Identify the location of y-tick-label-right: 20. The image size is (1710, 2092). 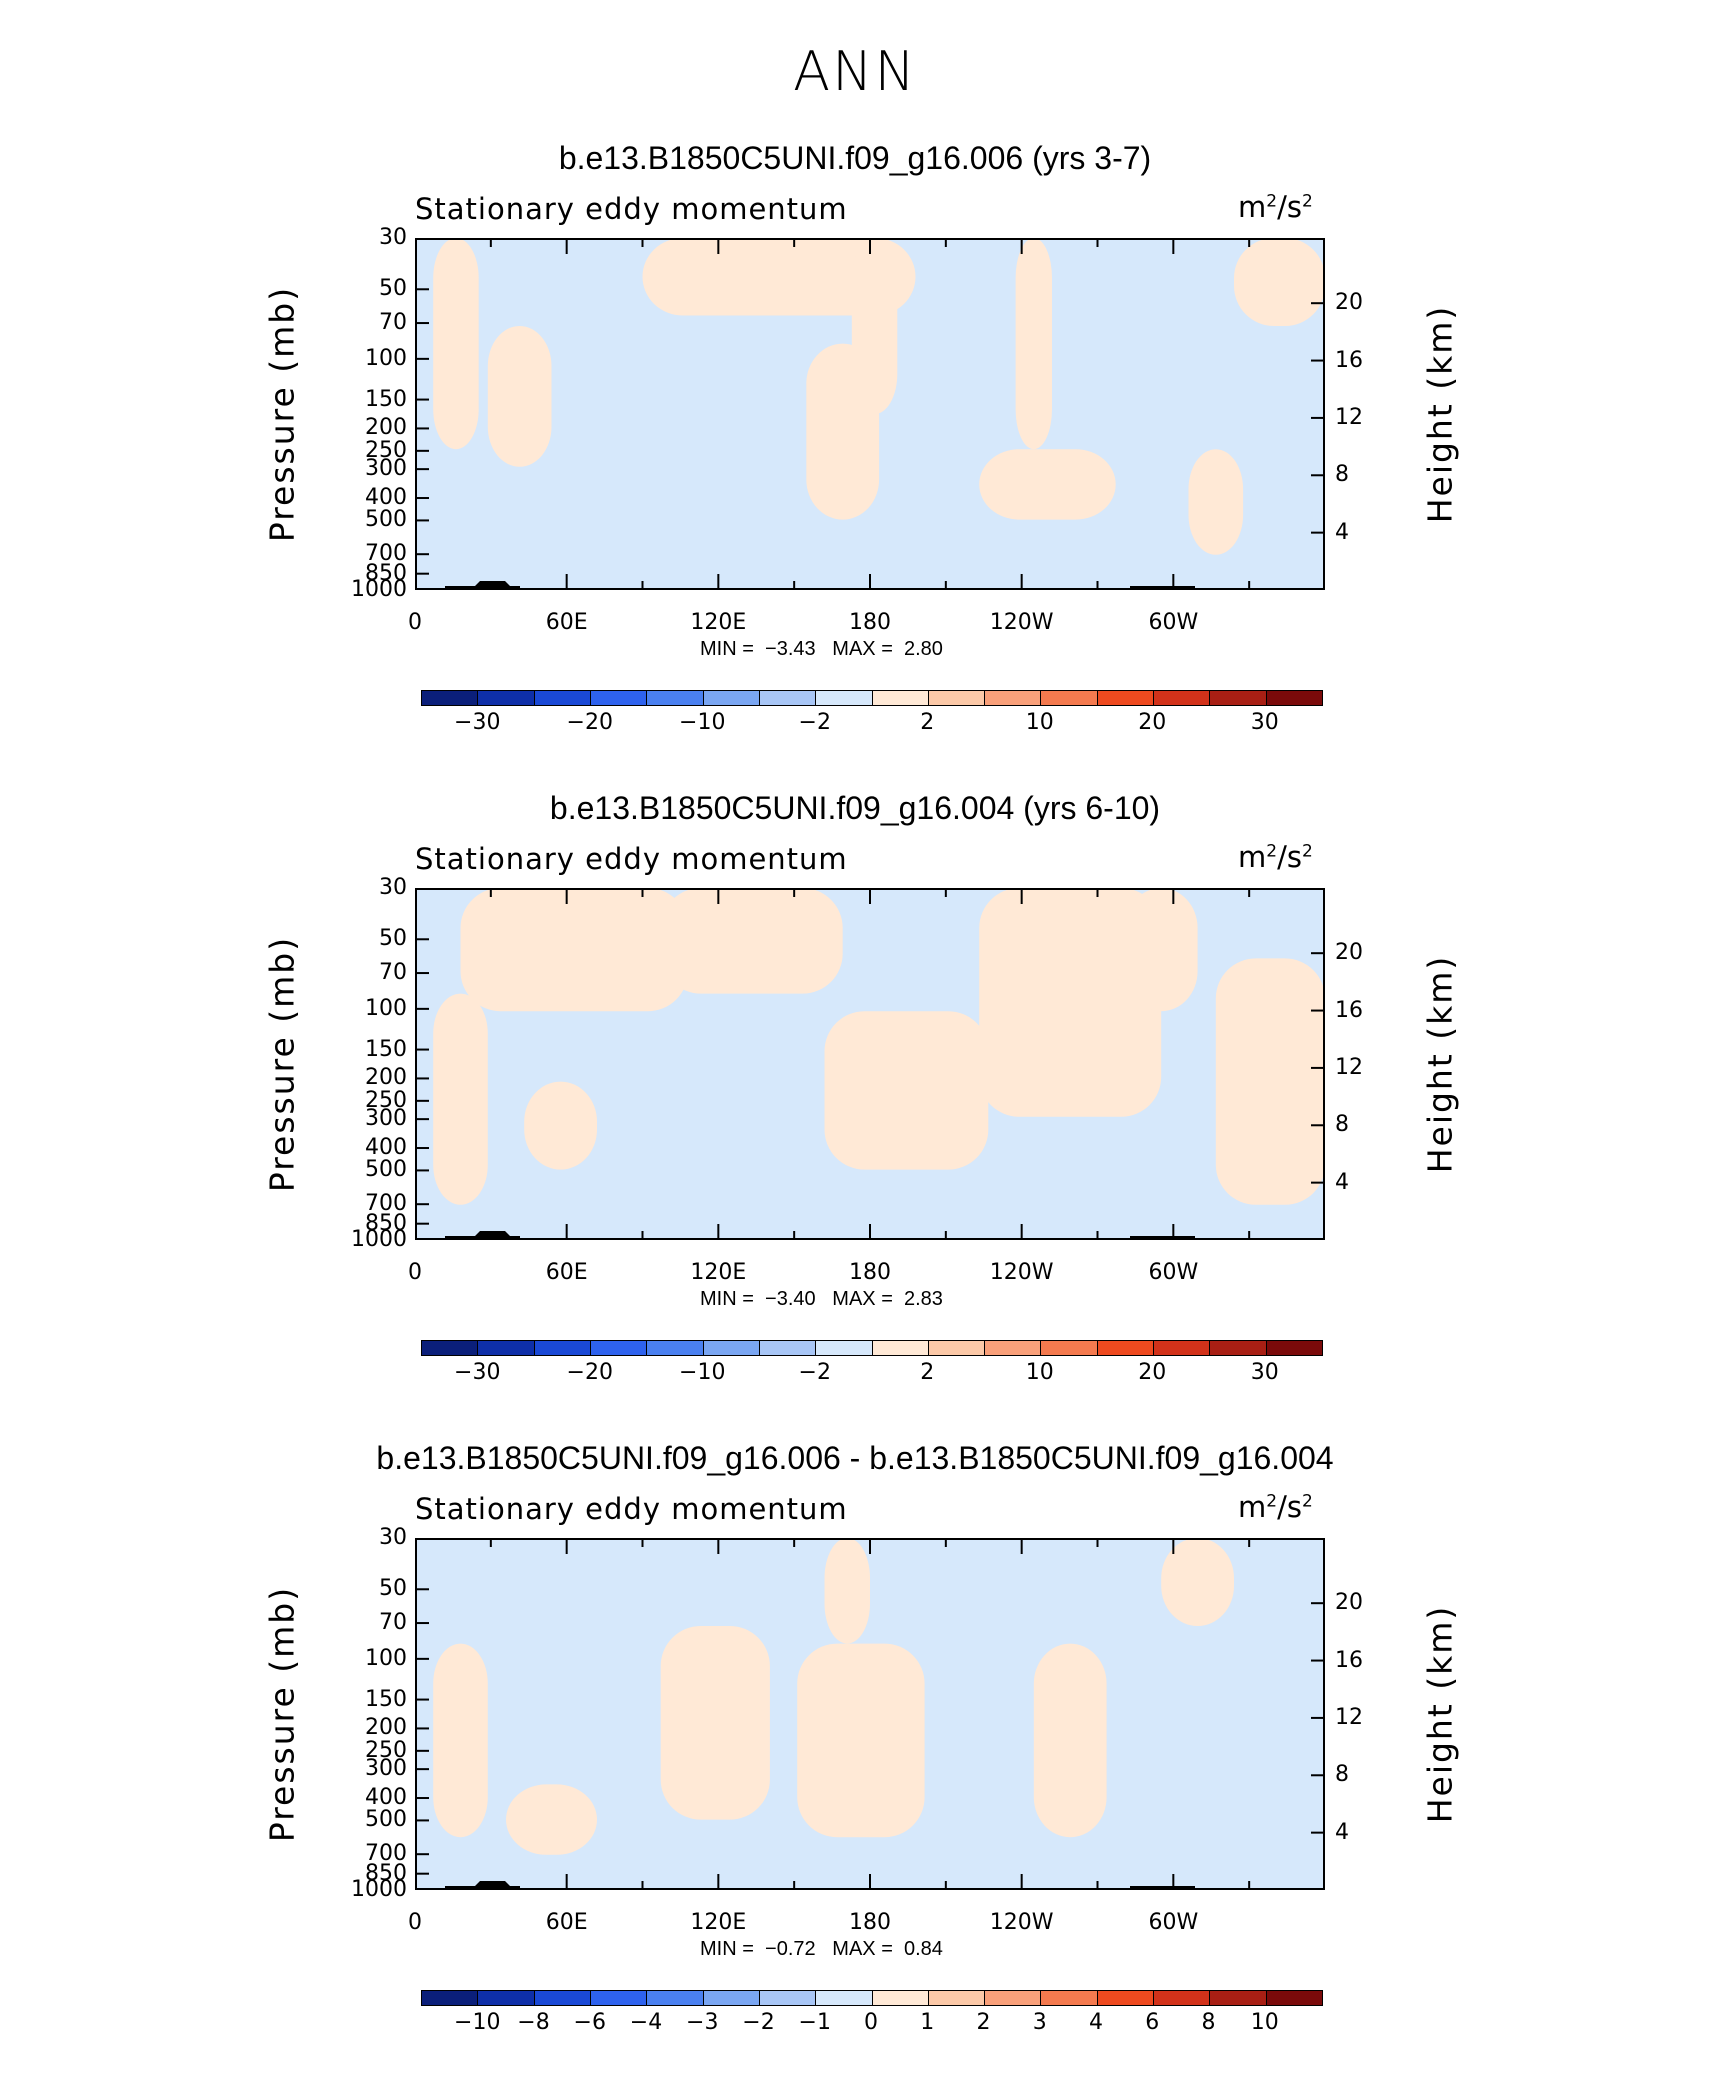
(1349, 953).